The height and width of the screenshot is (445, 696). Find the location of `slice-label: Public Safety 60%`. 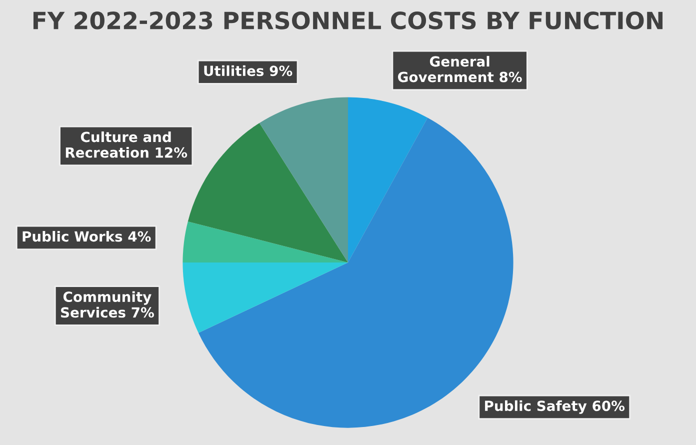

slice-label: Public Safety 60% is located at coordinates (555, 407).